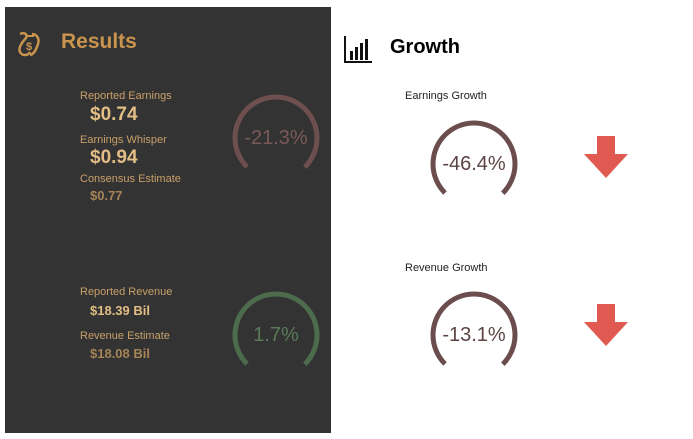 This screenshot has width=693, height=439. Describe the element at coordinates (126, 292) in the screenshot. I see `reported-revenue-label: Reported Revenue` at that location.